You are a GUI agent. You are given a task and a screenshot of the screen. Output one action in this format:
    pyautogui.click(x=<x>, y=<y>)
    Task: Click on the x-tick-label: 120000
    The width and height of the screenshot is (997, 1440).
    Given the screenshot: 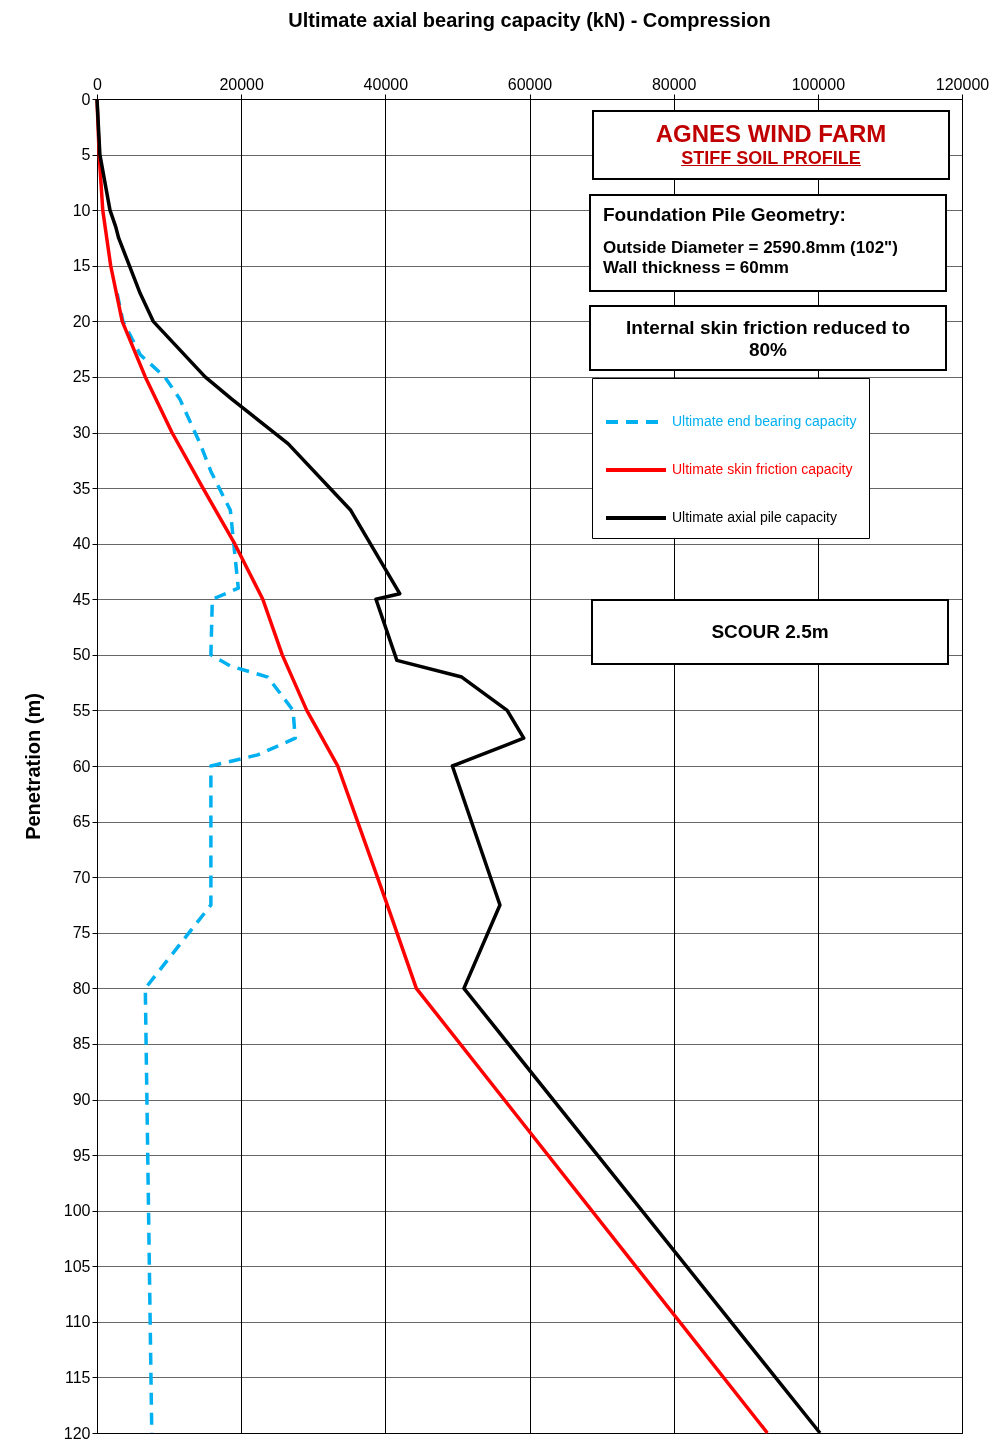 What is the action you would take?
    pyautogui.click(x=962, y=84)
    